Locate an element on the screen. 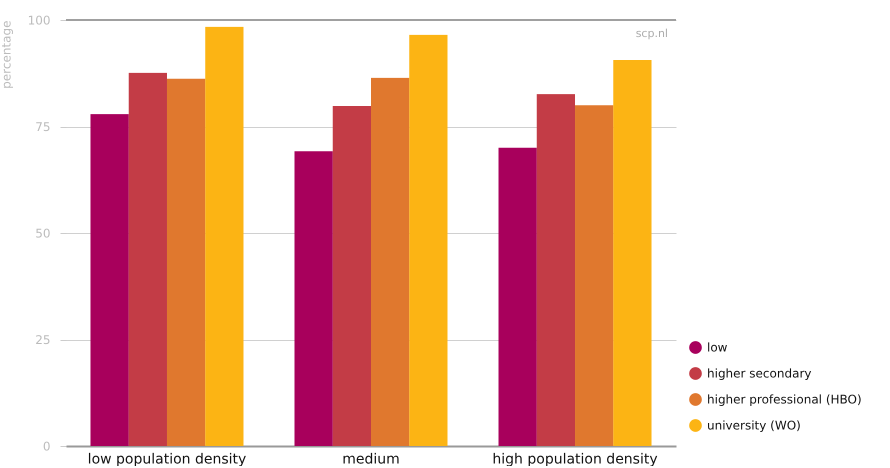 The width and height of the screenshot is (890, 468). y-axis-title: percentage is located at coordinates (7, 54).